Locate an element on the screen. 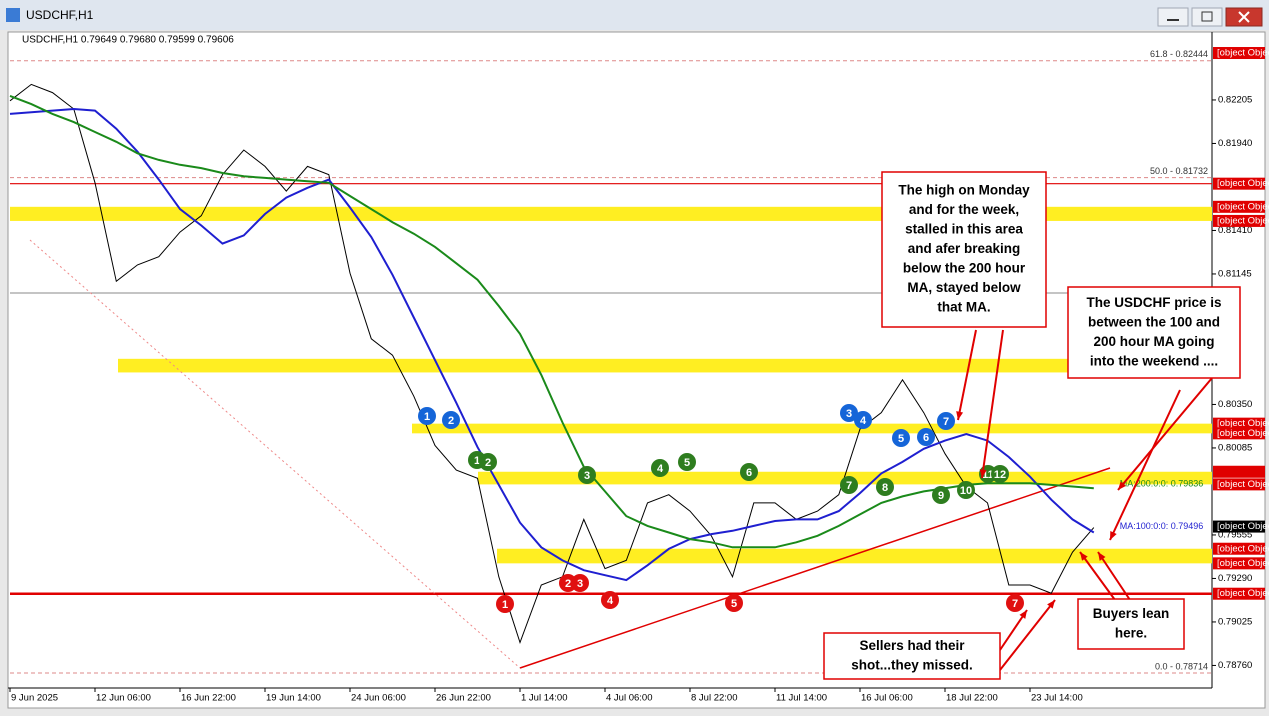 This screenshot has height=716, width=1269. support-resistance-zone is located at coordinates (665, 365).